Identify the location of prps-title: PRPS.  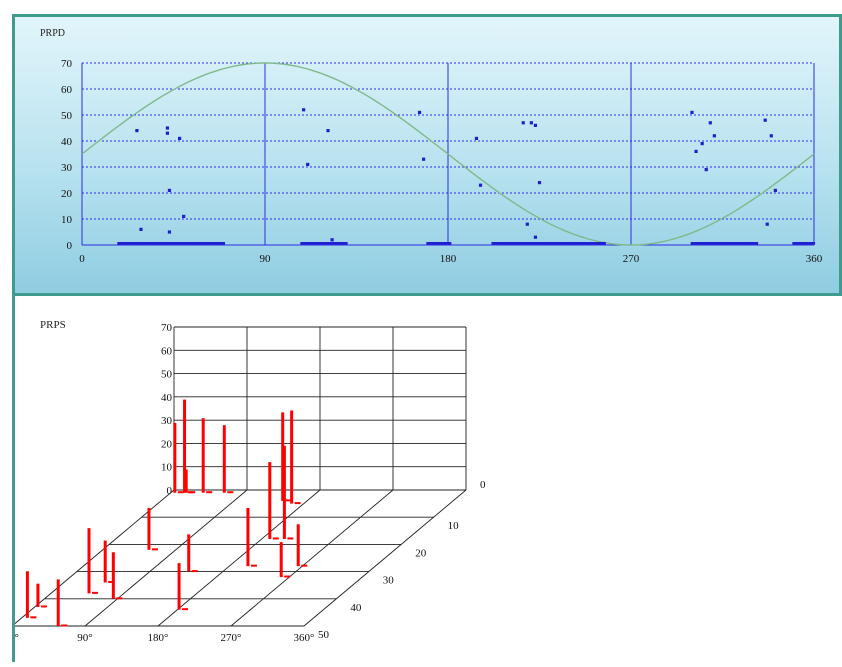
(53, 325).